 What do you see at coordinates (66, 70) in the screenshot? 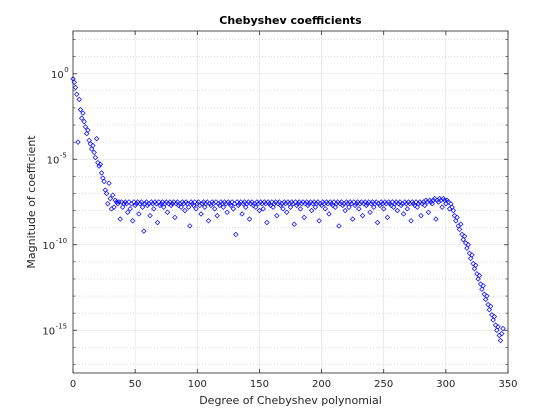
I see `y-tick-exponent: 0` at bounding box center [66, 70].